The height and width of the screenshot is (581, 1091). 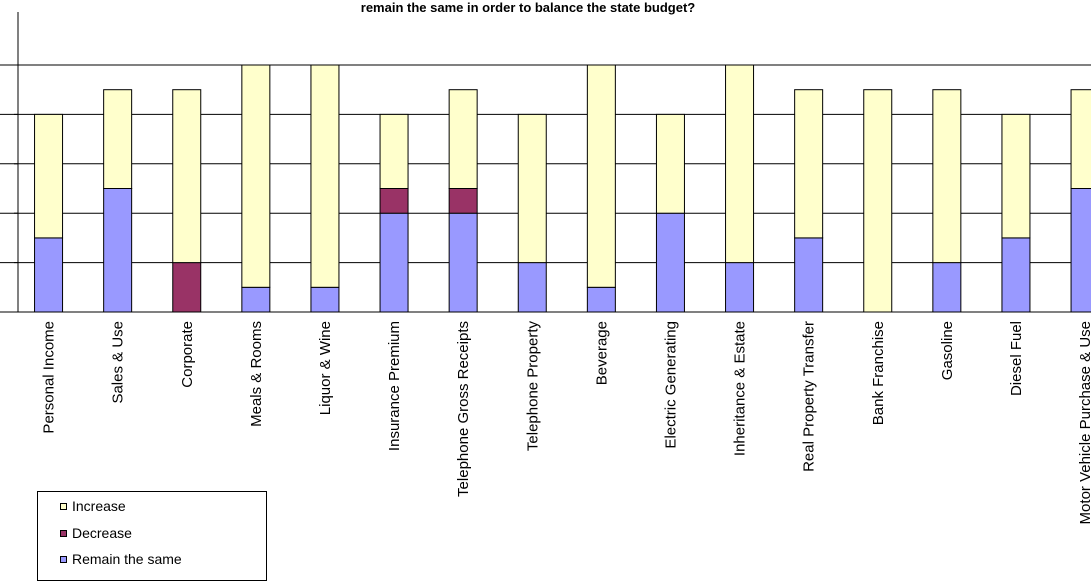 What do you see at coordinates (99, 506) in the screenshot?
I see `legend-label-increase: Increase` at bounding box center [99, 506].